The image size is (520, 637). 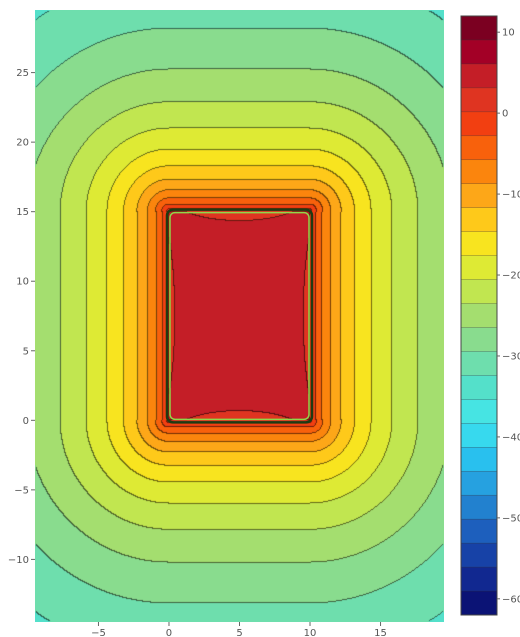 I want to click on y-tick-label: 5, so click(x=26, y=351).